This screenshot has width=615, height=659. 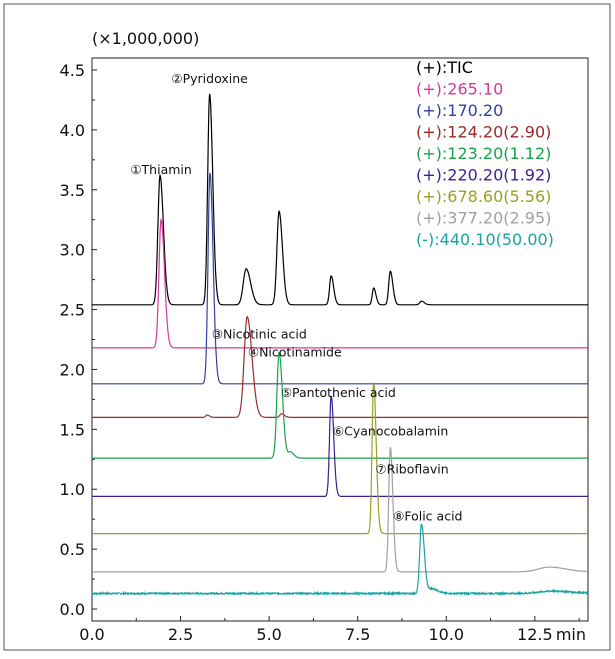 What do you see at coordinates (72, 369) in the screenshot?
I see `y-tick-label: 2.0` at bounding box center [72, 369].